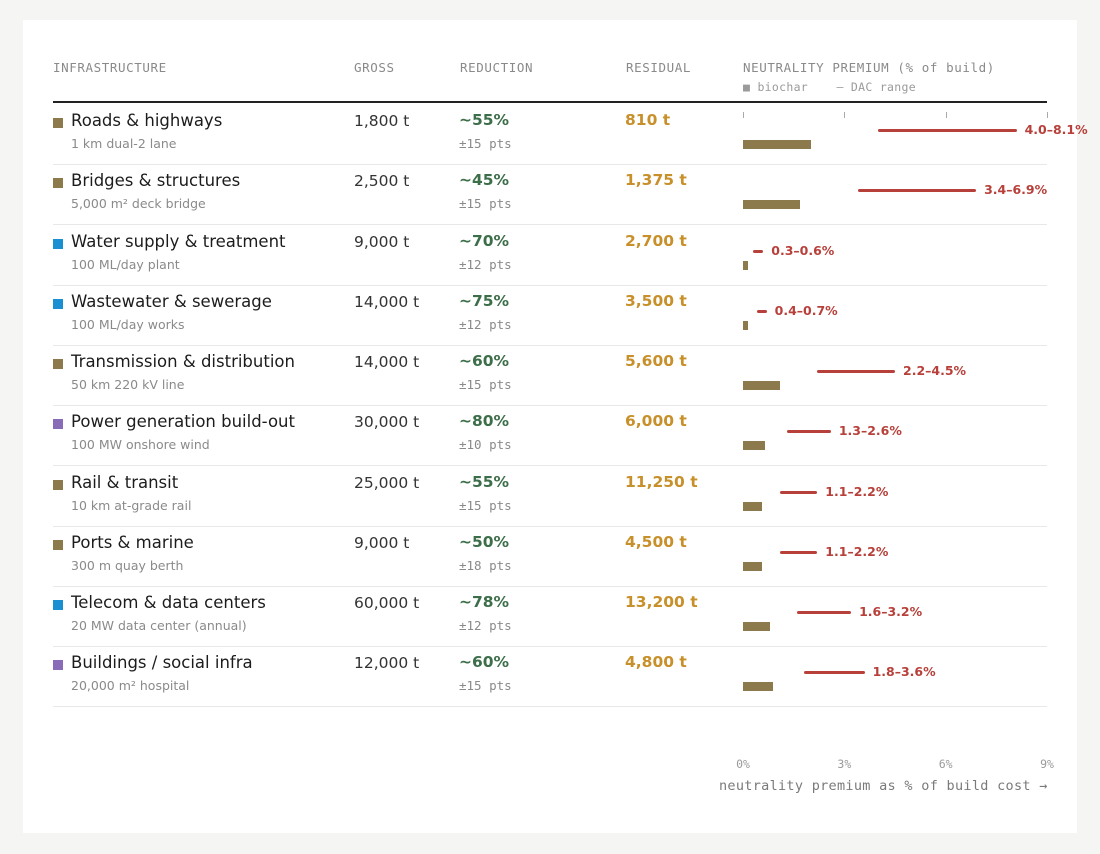 This screenshot has width=1100, height=854. What do you see at coordinates (656, 300) in the screenshot?
I see `row-residual: 3,500 t` at bounding box center [656, 300].